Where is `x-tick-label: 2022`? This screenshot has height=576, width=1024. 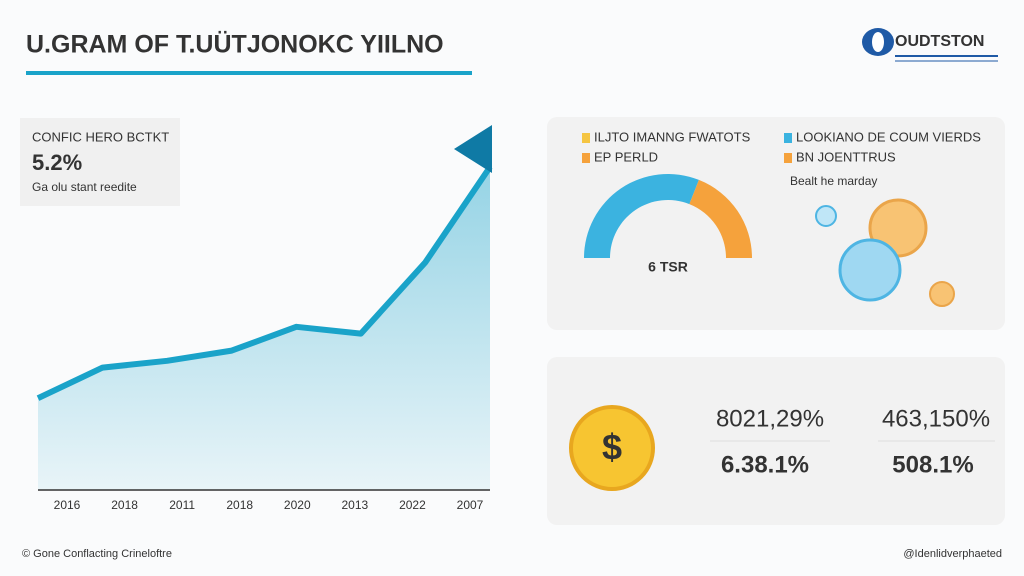
x-tick-label: 2022 is located at coordinates (412, 505).